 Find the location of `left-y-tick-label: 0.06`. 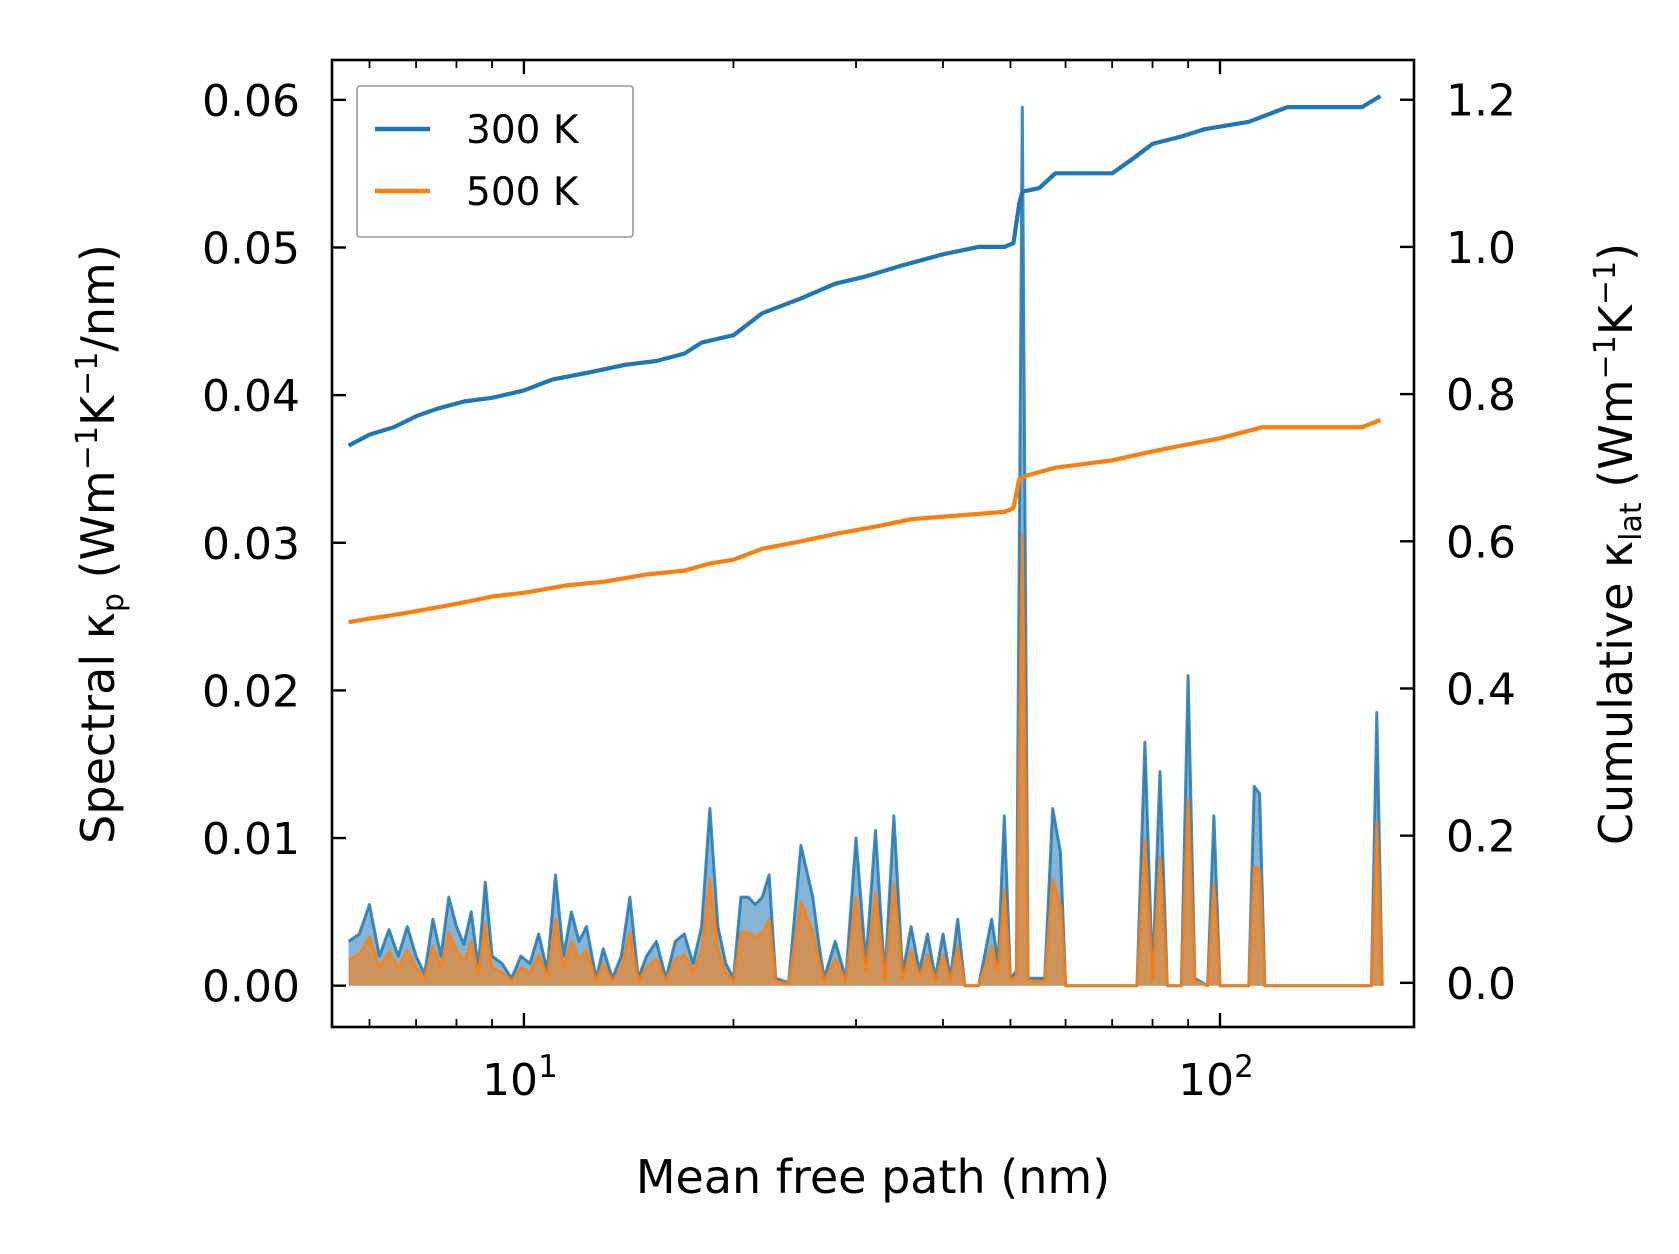

left-y-tick-label: 0.06 is located at coordinates (251, 101).